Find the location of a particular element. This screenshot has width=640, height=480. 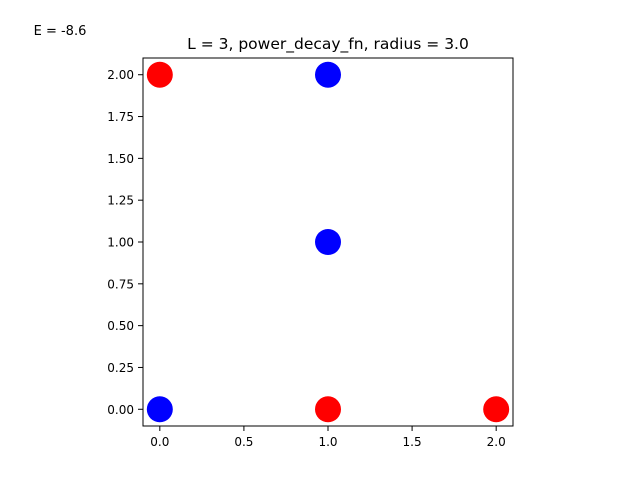

x-axis: 0.0 0.5 1.0 1.5 2.0 is located at coordinates (328, 437).